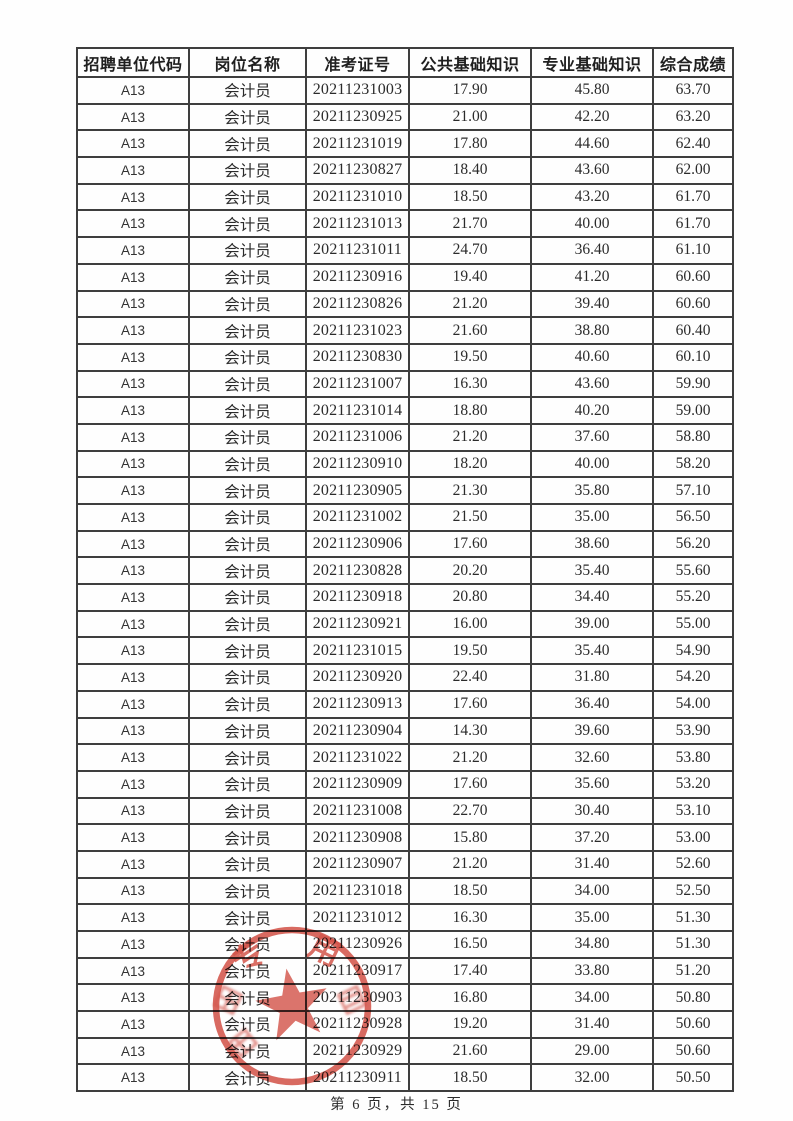  I want to click on table-row: A13 会计员 20211230826 21.20 39.40 60.60, so click(405, 304).